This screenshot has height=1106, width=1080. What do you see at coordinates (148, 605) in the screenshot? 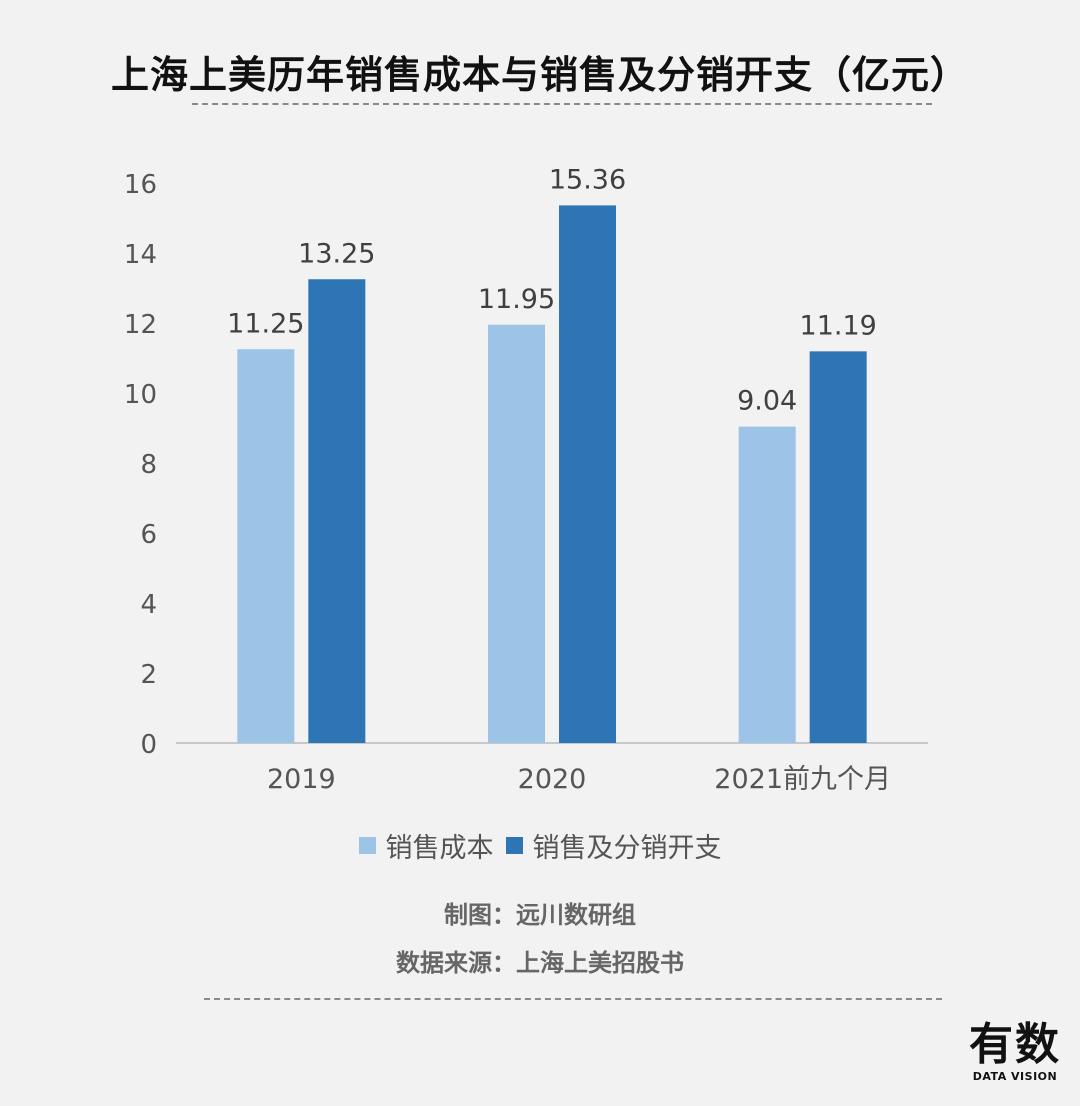
I see `y-tick-label: 4` at bounding box center [148, 605].